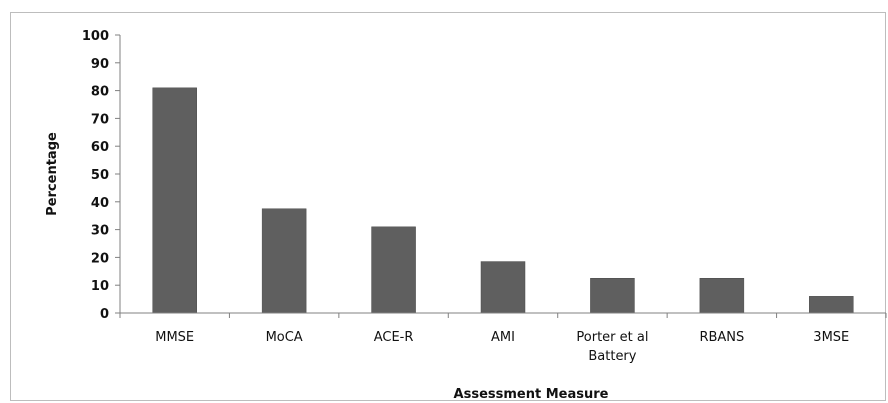 Image resolution: width=888 pixels, height=403 pixels. What do you see at coordinates (52, 174) in the screenshot?
I see `y-axis-title: Percentage` at bounding box center [52, 174].